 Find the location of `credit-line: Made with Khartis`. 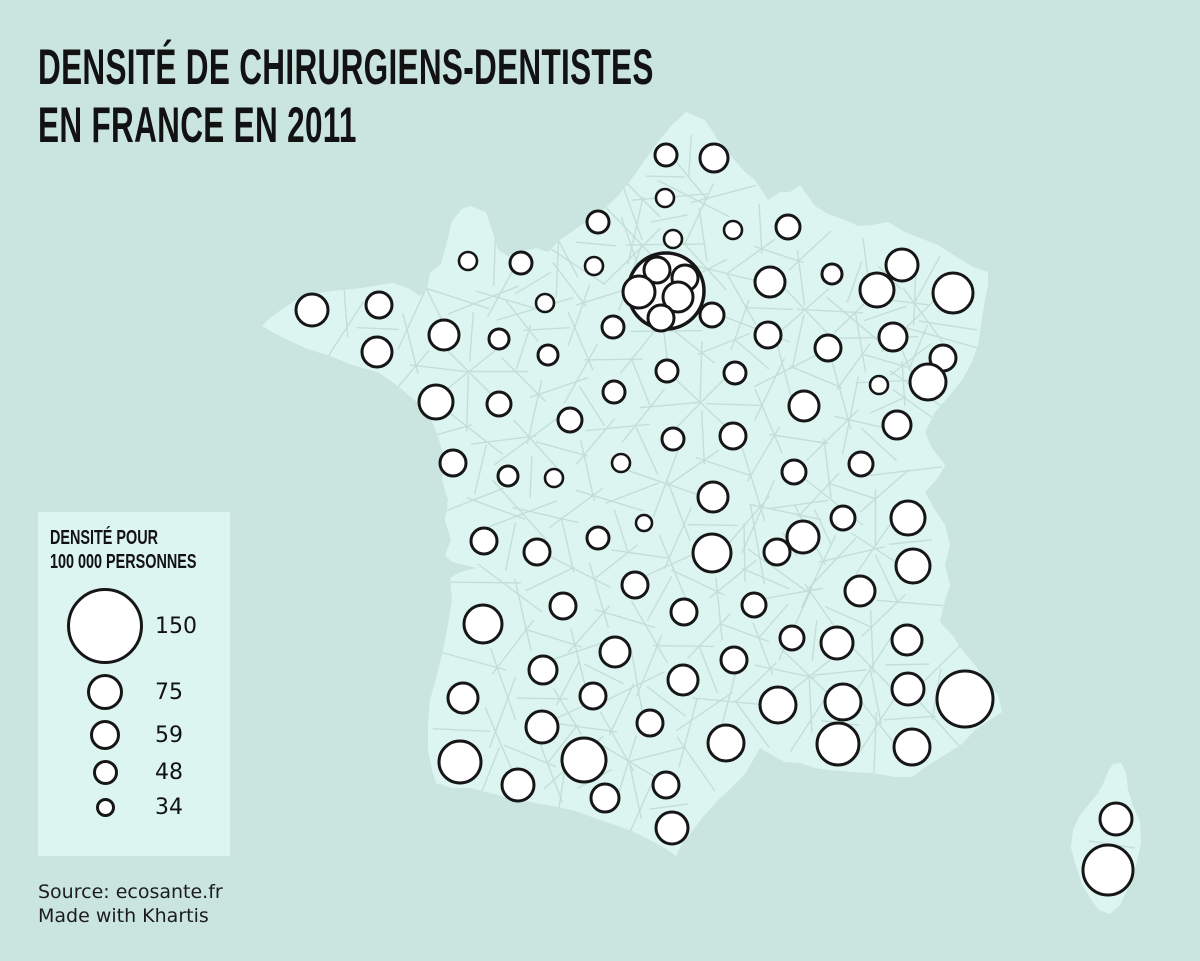

credit-line: Made with Khartis is located at coordinates (123, 916).